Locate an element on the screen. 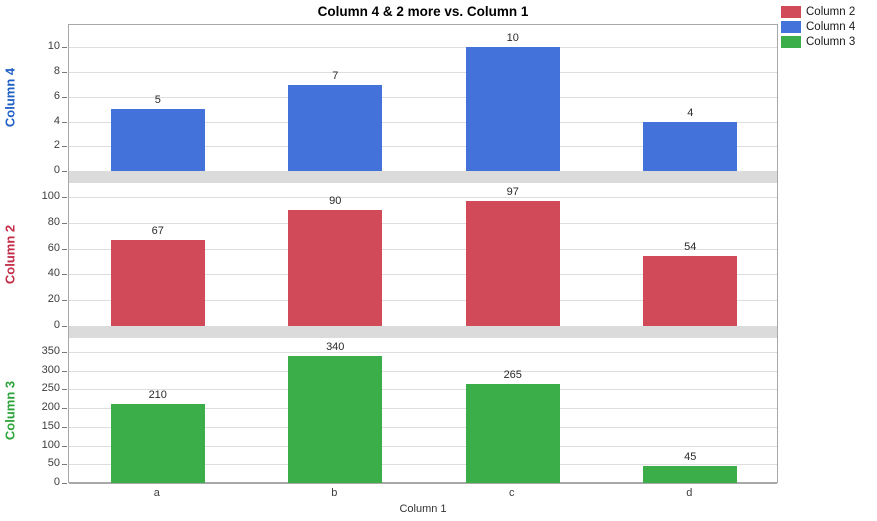 Image resolution: width=877 pixels, height=521 pixels. bar-value-label: 340 is located at coordinates (335, 346).